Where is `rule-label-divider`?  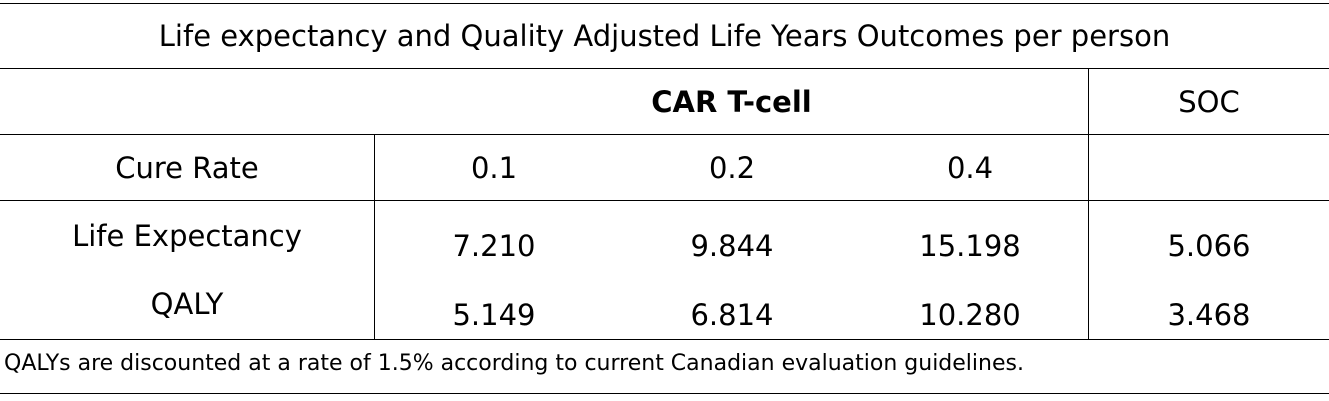
rule-label-divider is located at coordinates (374, 237).